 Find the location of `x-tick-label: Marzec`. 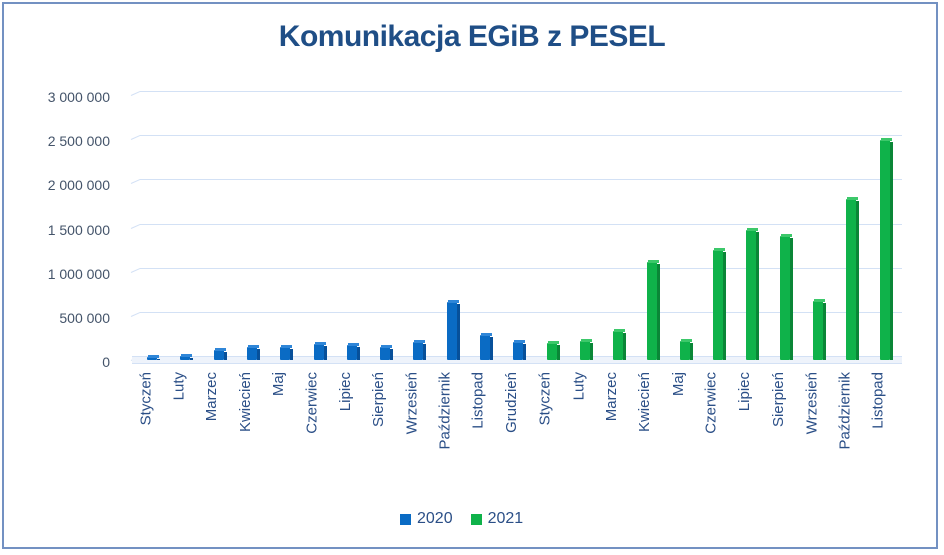

x-tick-label: Marzec is located at coordinates (212, 397).